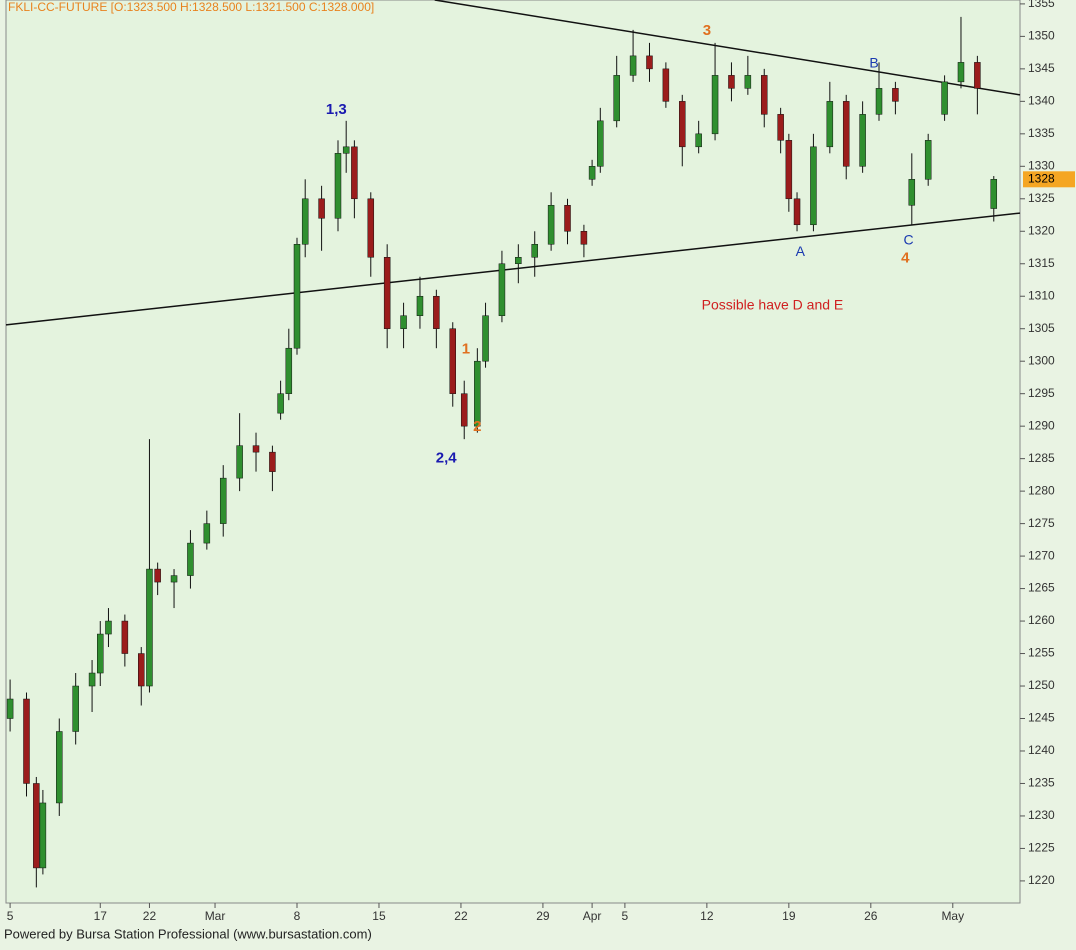  I want to click on annotation: 3, so click(707, 30).